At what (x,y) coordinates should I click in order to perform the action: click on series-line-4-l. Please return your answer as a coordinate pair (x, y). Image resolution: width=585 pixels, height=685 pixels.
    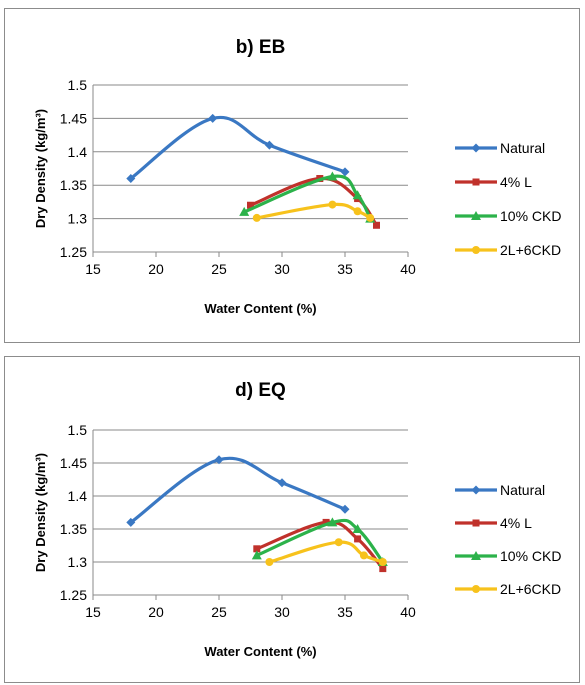
    Looking at the image, I should click on (320, 545).